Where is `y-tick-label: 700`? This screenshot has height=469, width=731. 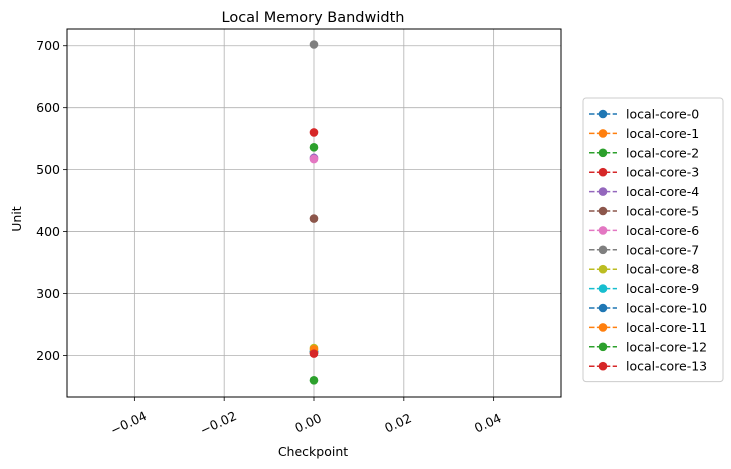
y-tick-label: 700 is located at coordinates (48, 45).